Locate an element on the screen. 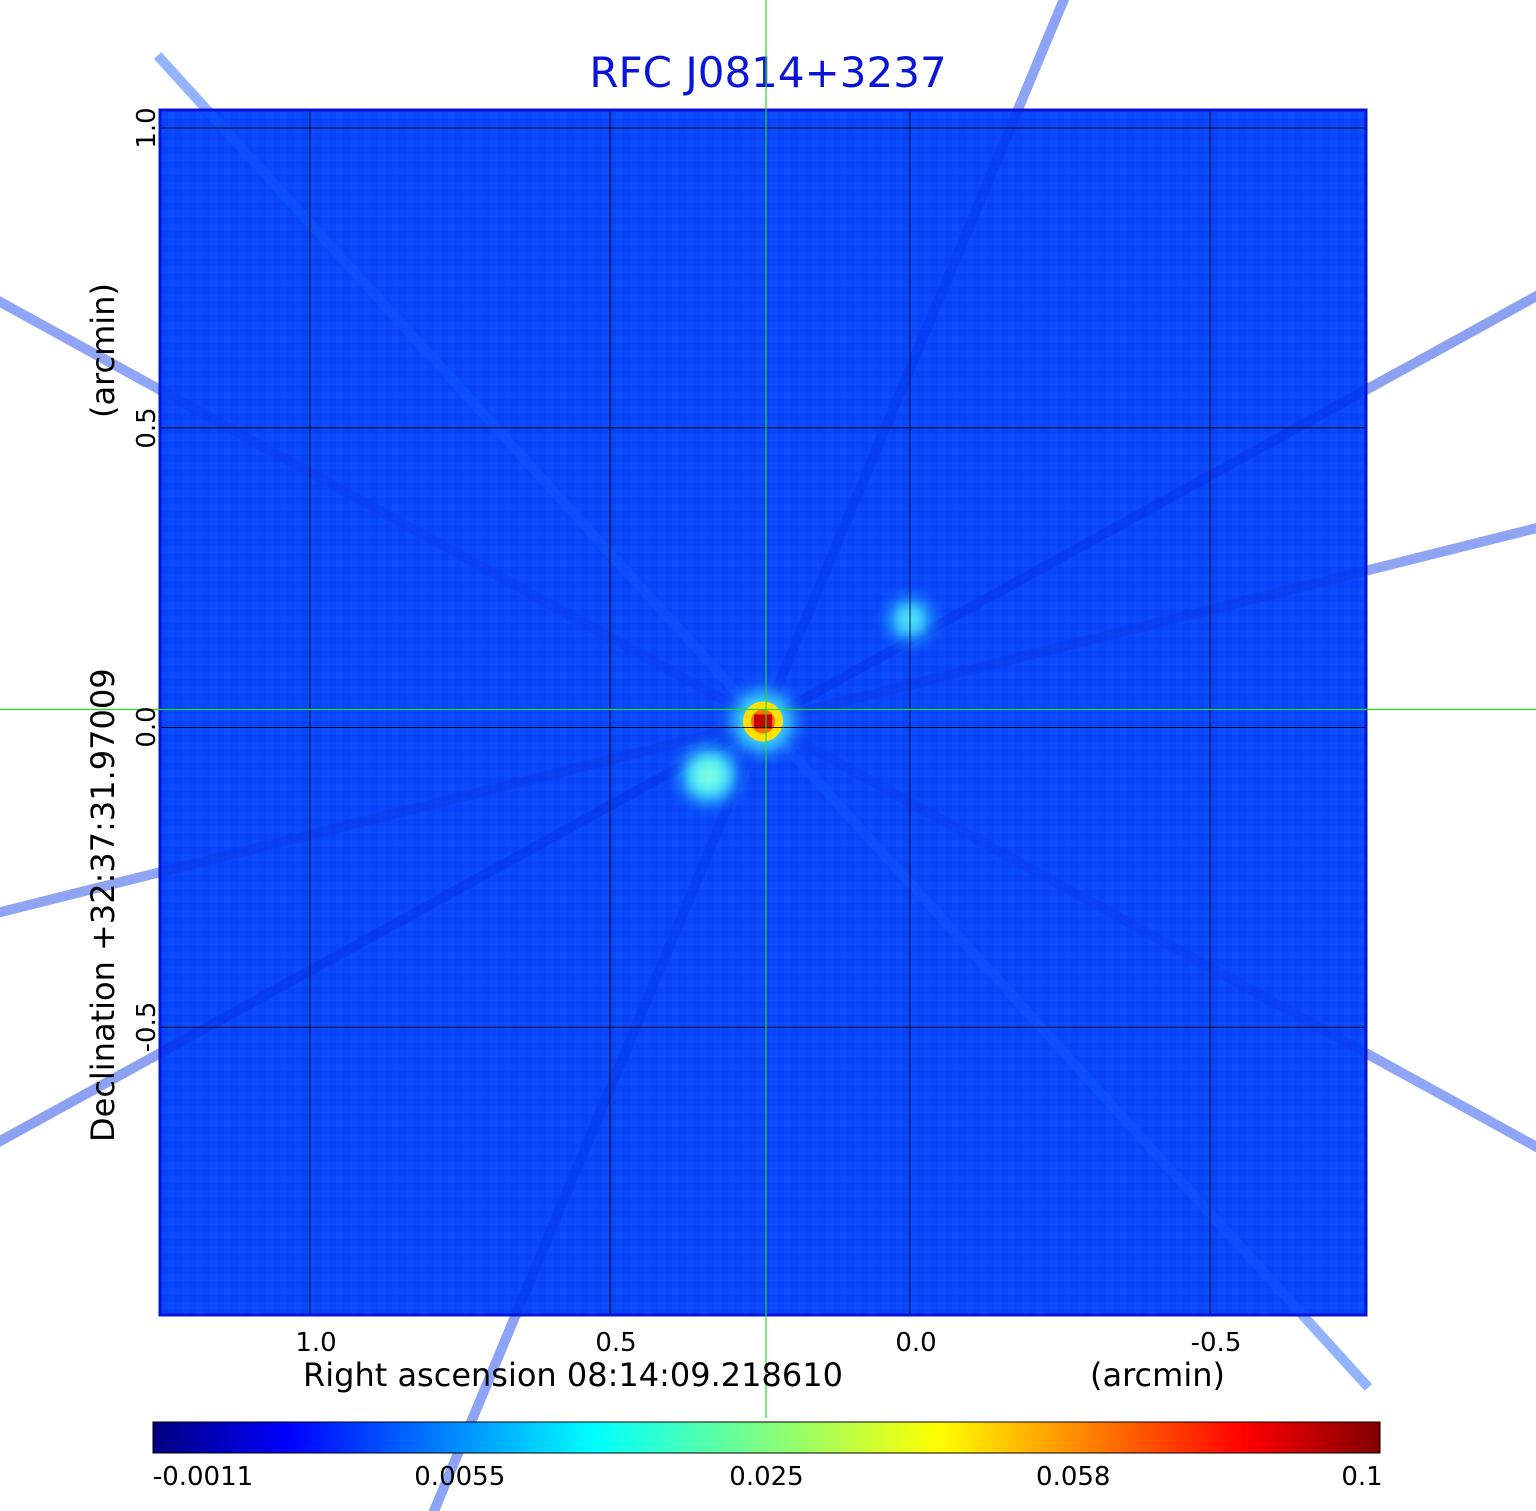 Image resolution: width=1536 pixels, height=1511 pixels. x-tick-label: 1.0 is located at coordinates (316, 1343).